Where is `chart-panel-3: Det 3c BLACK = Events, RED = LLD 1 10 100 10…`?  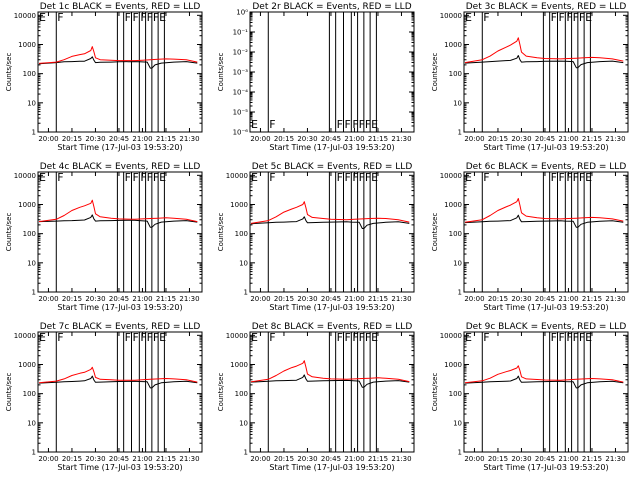
chart-panel-3: Det 3c BLACK = Events, RED = LLD 1 10 100 10… is located at coordinates (530, 77).